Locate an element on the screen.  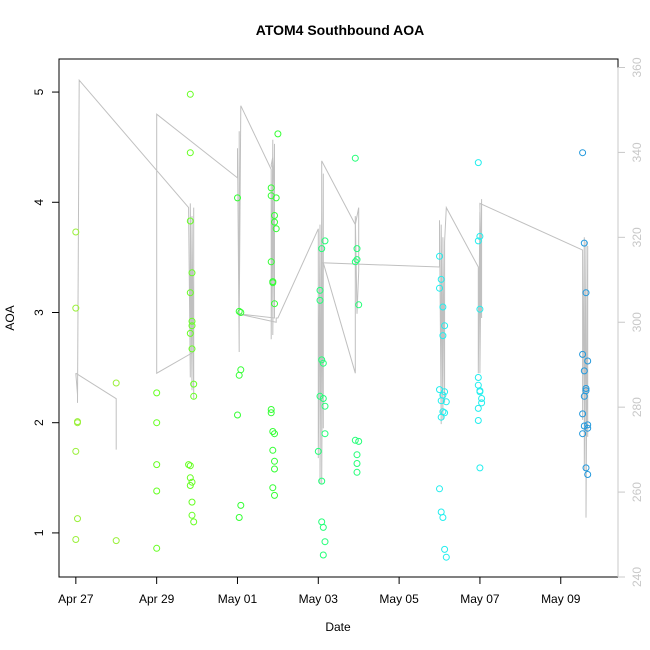
y-tick-label: 4 is located at coordinates (39, 202).